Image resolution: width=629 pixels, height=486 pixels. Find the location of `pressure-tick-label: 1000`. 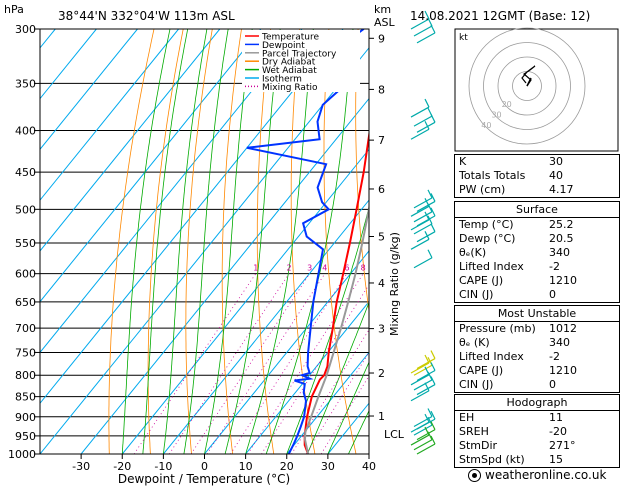

pressure-tick-label: 1000 is located at coordinates (22, 454).